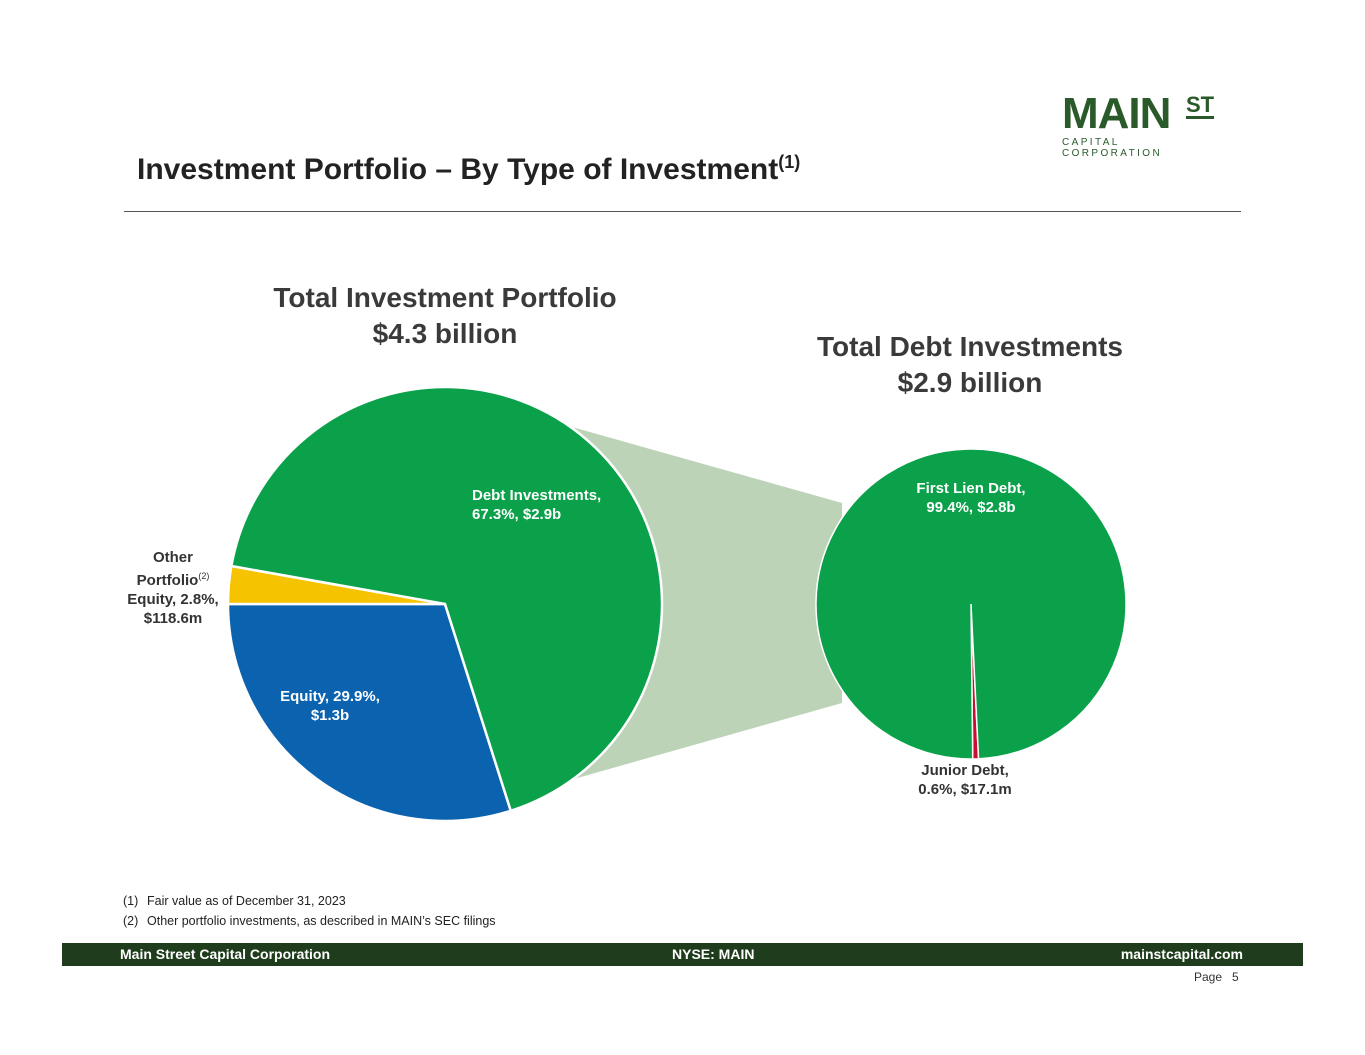 The image size is (1365, 1055). Describe the element at coordinates (1116, 113) in the screenshot. I see `logo-main: MAIN` at that location.